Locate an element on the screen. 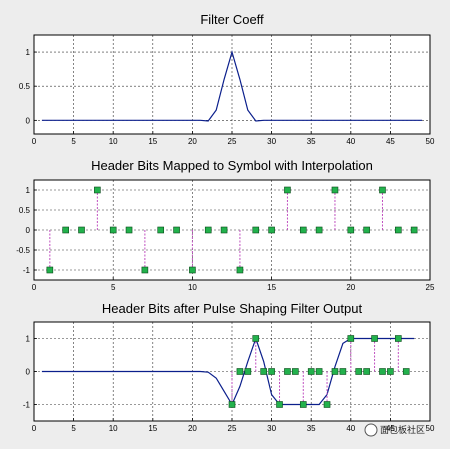  header-bits-symbols-ytick-label: 0 is located at coordinates (28, 230).